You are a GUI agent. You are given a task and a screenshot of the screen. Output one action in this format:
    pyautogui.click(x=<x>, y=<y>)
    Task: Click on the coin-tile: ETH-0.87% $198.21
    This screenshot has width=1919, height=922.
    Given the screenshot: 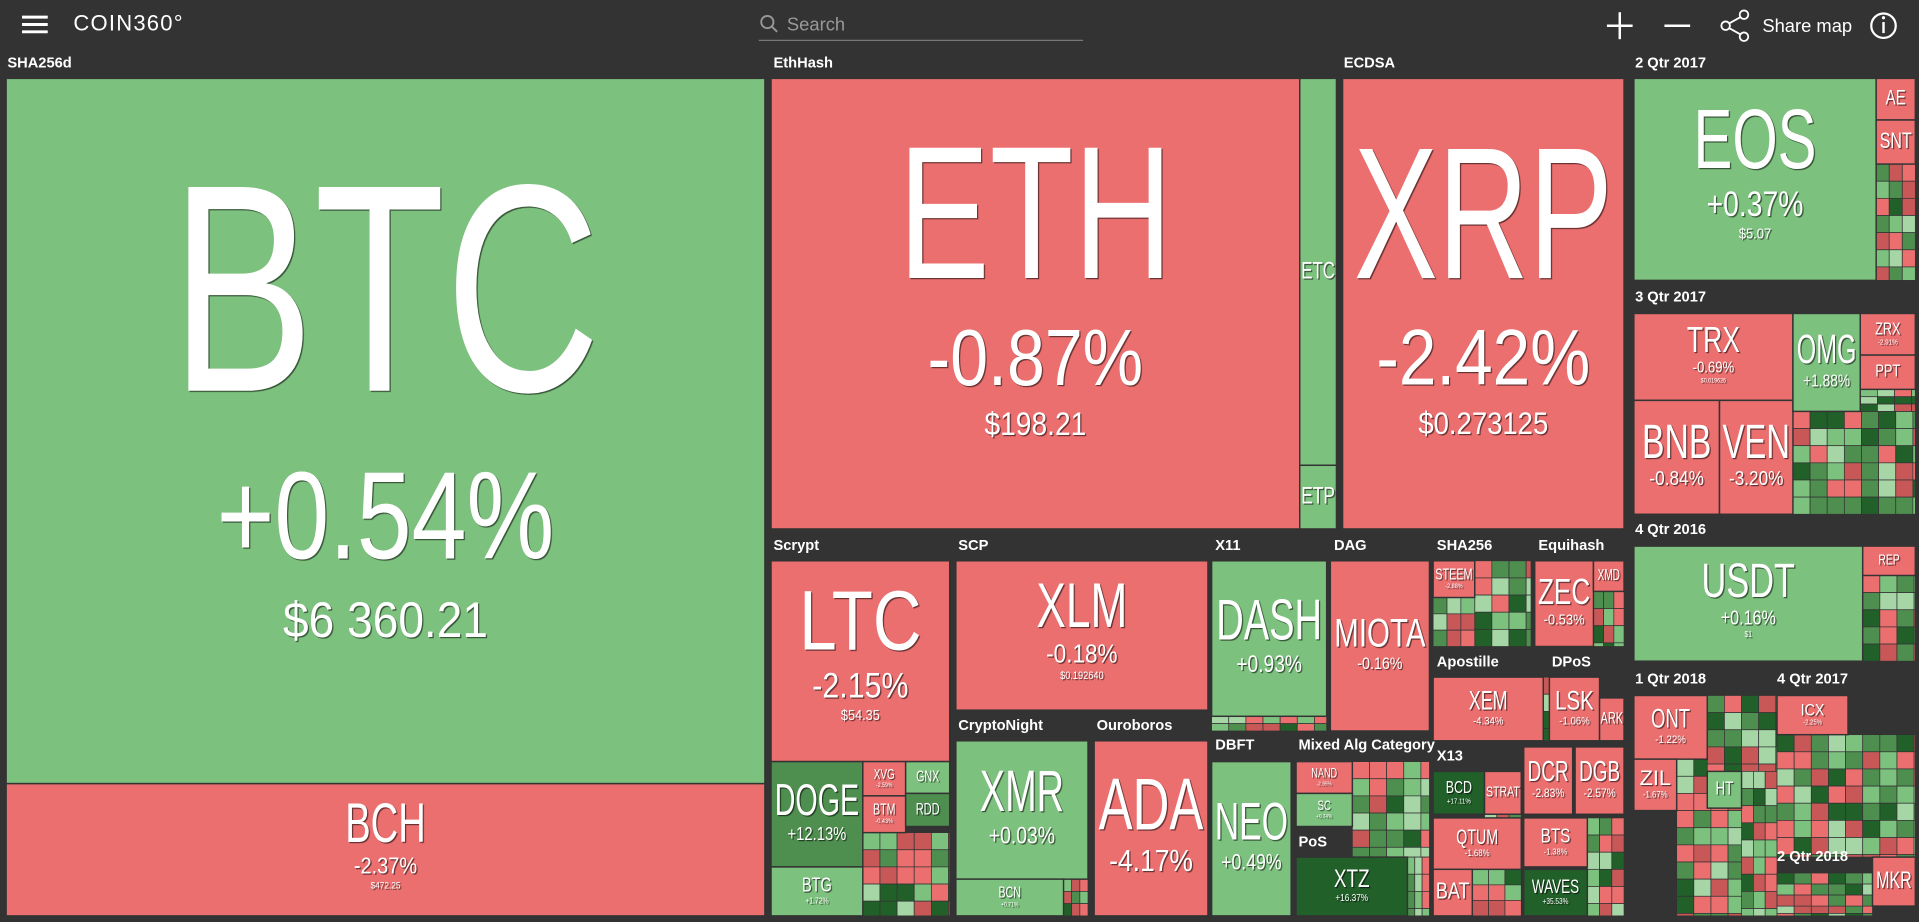 What is the action you would take?
    pyautogui.click(x=1035, y=303)
    